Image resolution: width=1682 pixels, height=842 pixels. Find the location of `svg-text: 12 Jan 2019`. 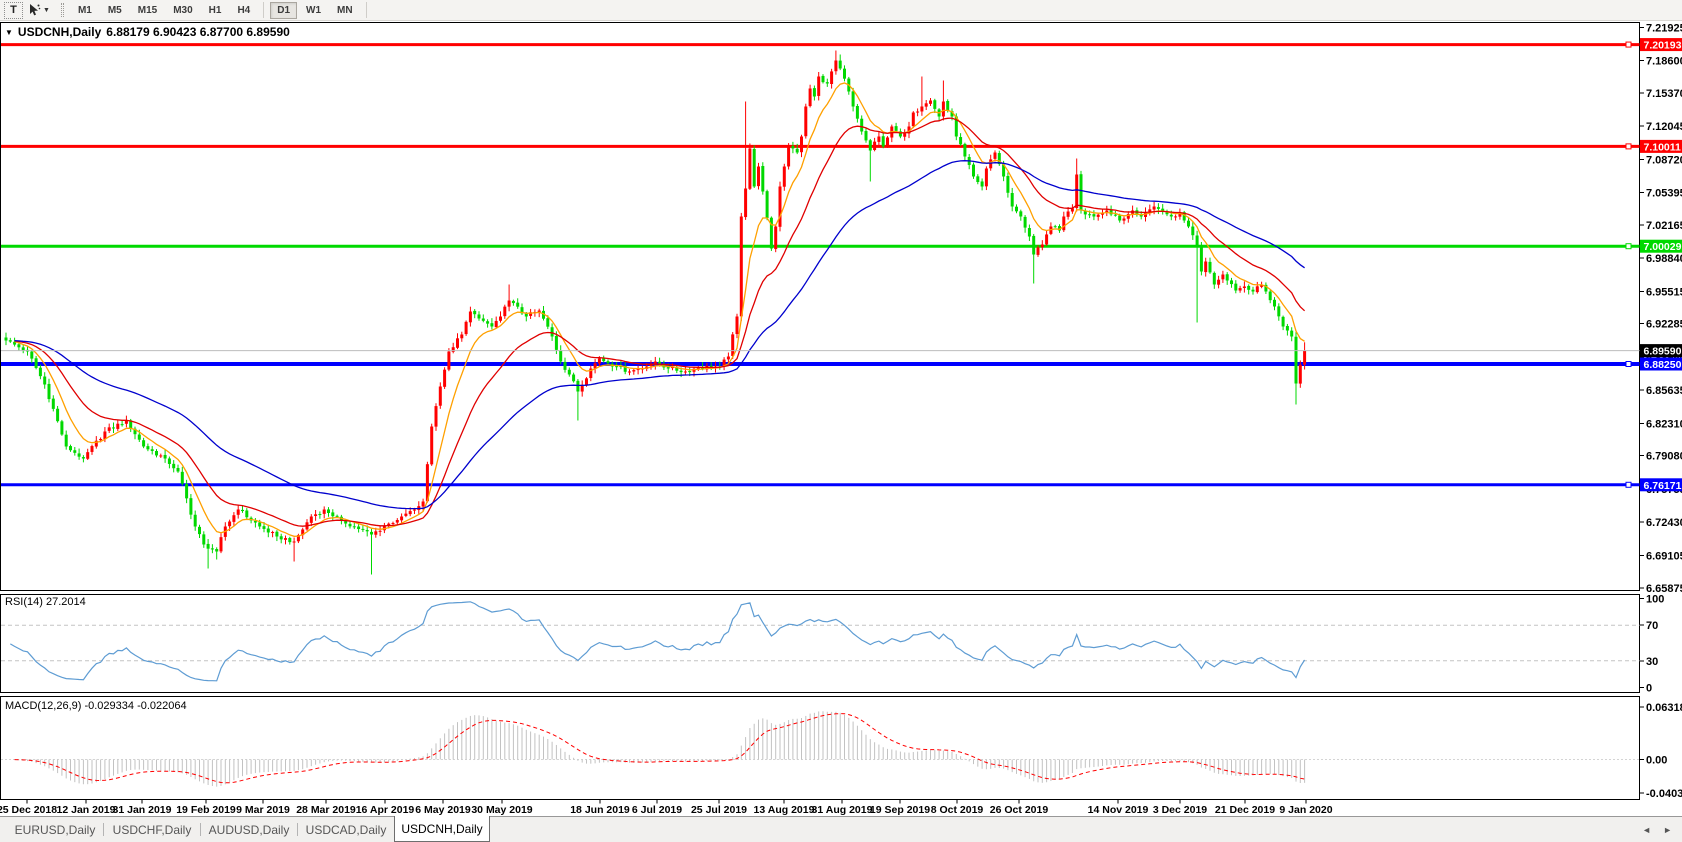

svg-text: 12 Jan 2019 is located at coordinates (86, 810).